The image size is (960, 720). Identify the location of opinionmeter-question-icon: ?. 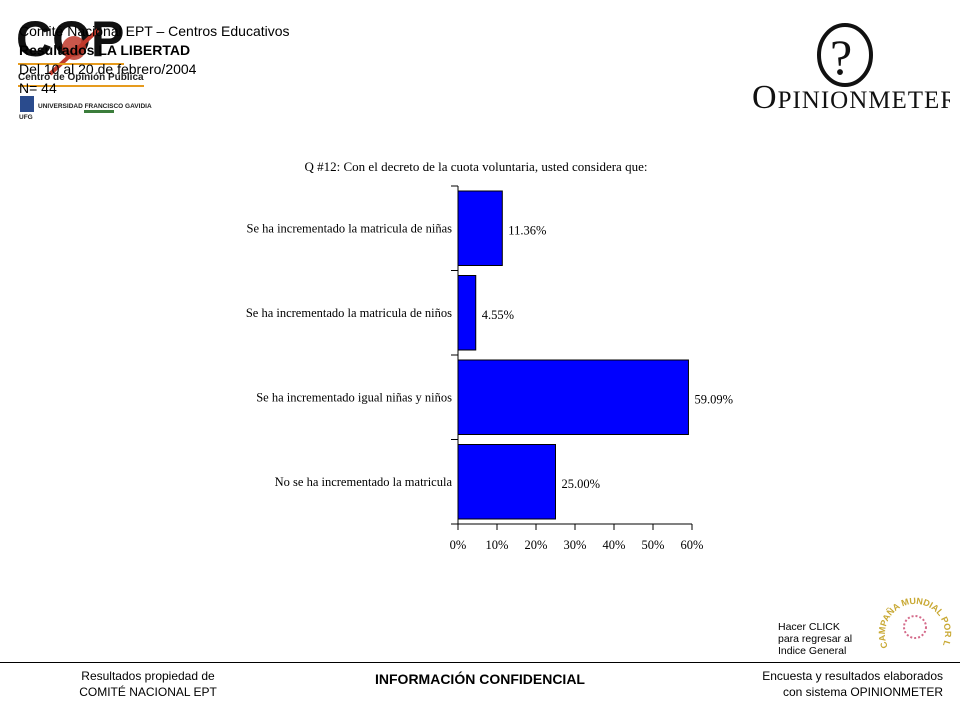
(841, 57).